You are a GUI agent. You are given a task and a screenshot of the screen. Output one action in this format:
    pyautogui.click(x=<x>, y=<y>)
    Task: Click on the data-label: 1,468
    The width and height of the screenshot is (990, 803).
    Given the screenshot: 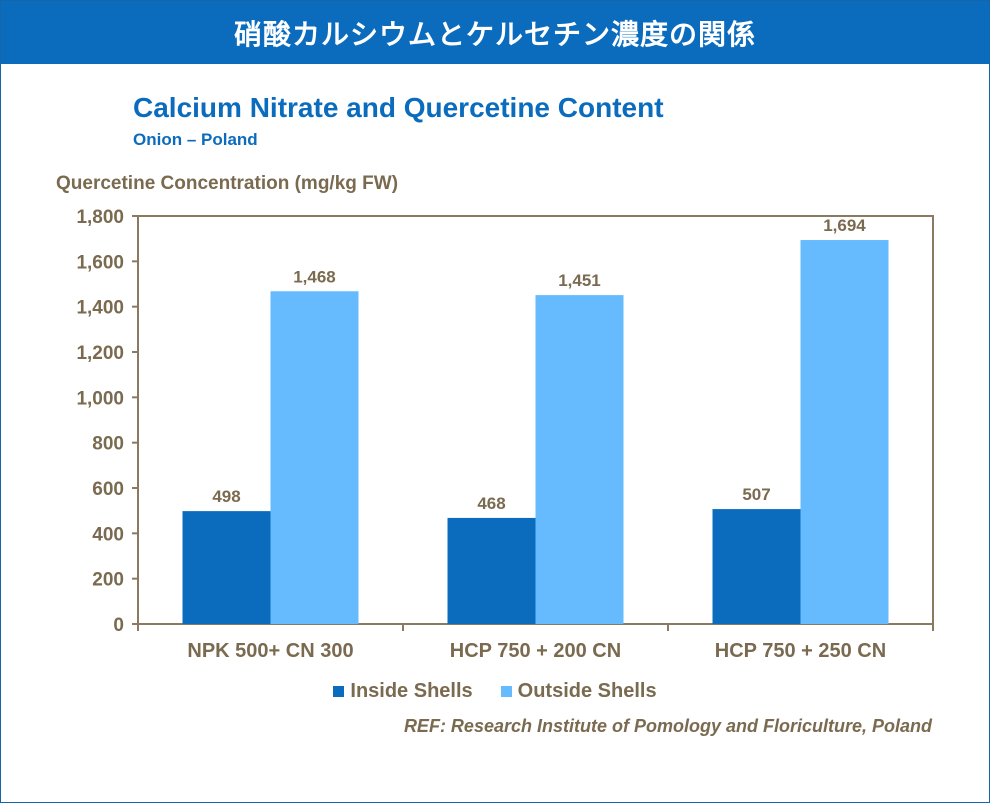 What is the action you would take?
    pyautogui.click(x=314, y=276)
    